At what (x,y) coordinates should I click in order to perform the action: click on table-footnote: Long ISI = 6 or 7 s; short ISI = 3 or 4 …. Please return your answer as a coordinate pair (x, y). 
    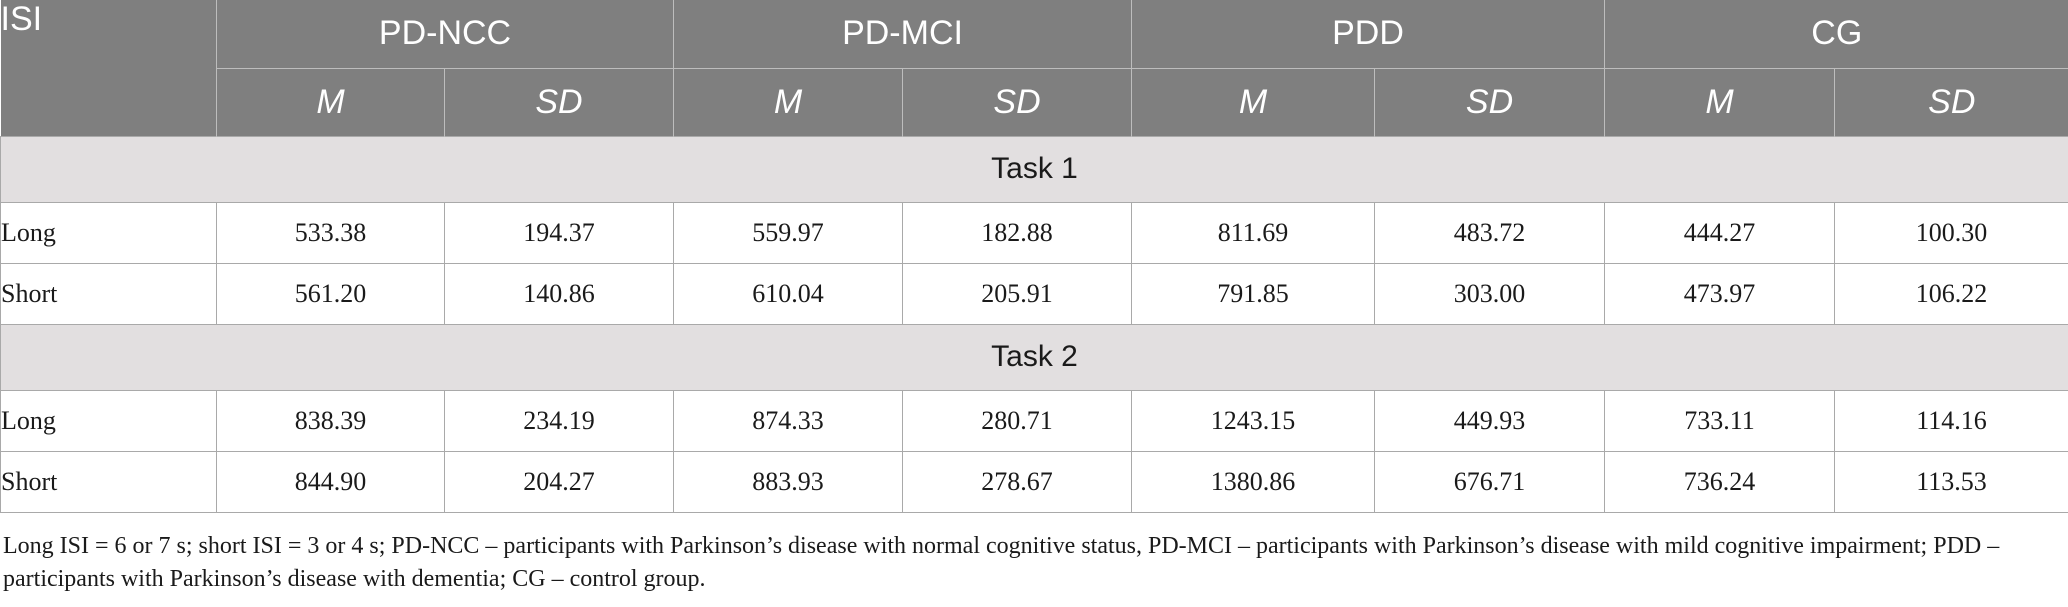
    Looking at the image, I should click on (1001, 562).